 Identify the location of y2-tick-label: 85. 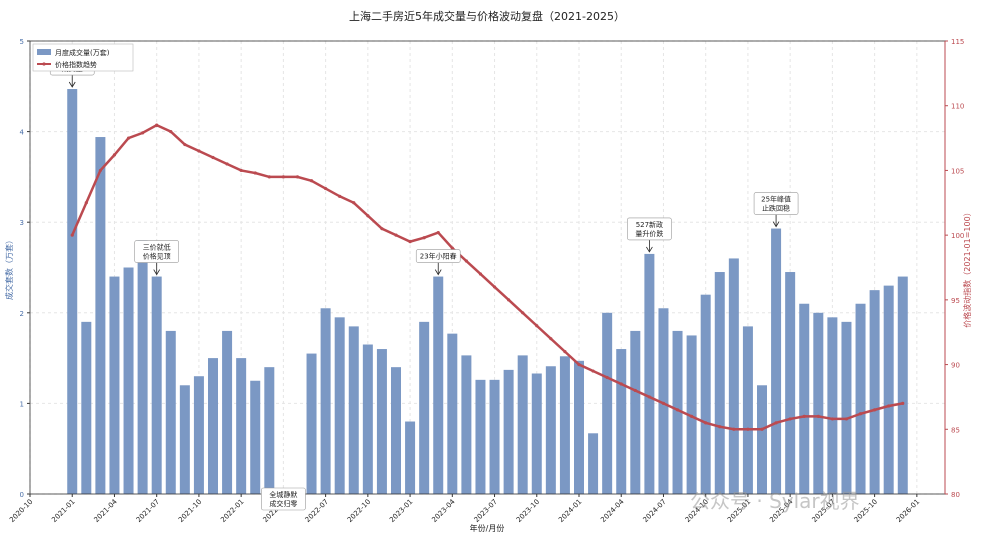
(955, 430).